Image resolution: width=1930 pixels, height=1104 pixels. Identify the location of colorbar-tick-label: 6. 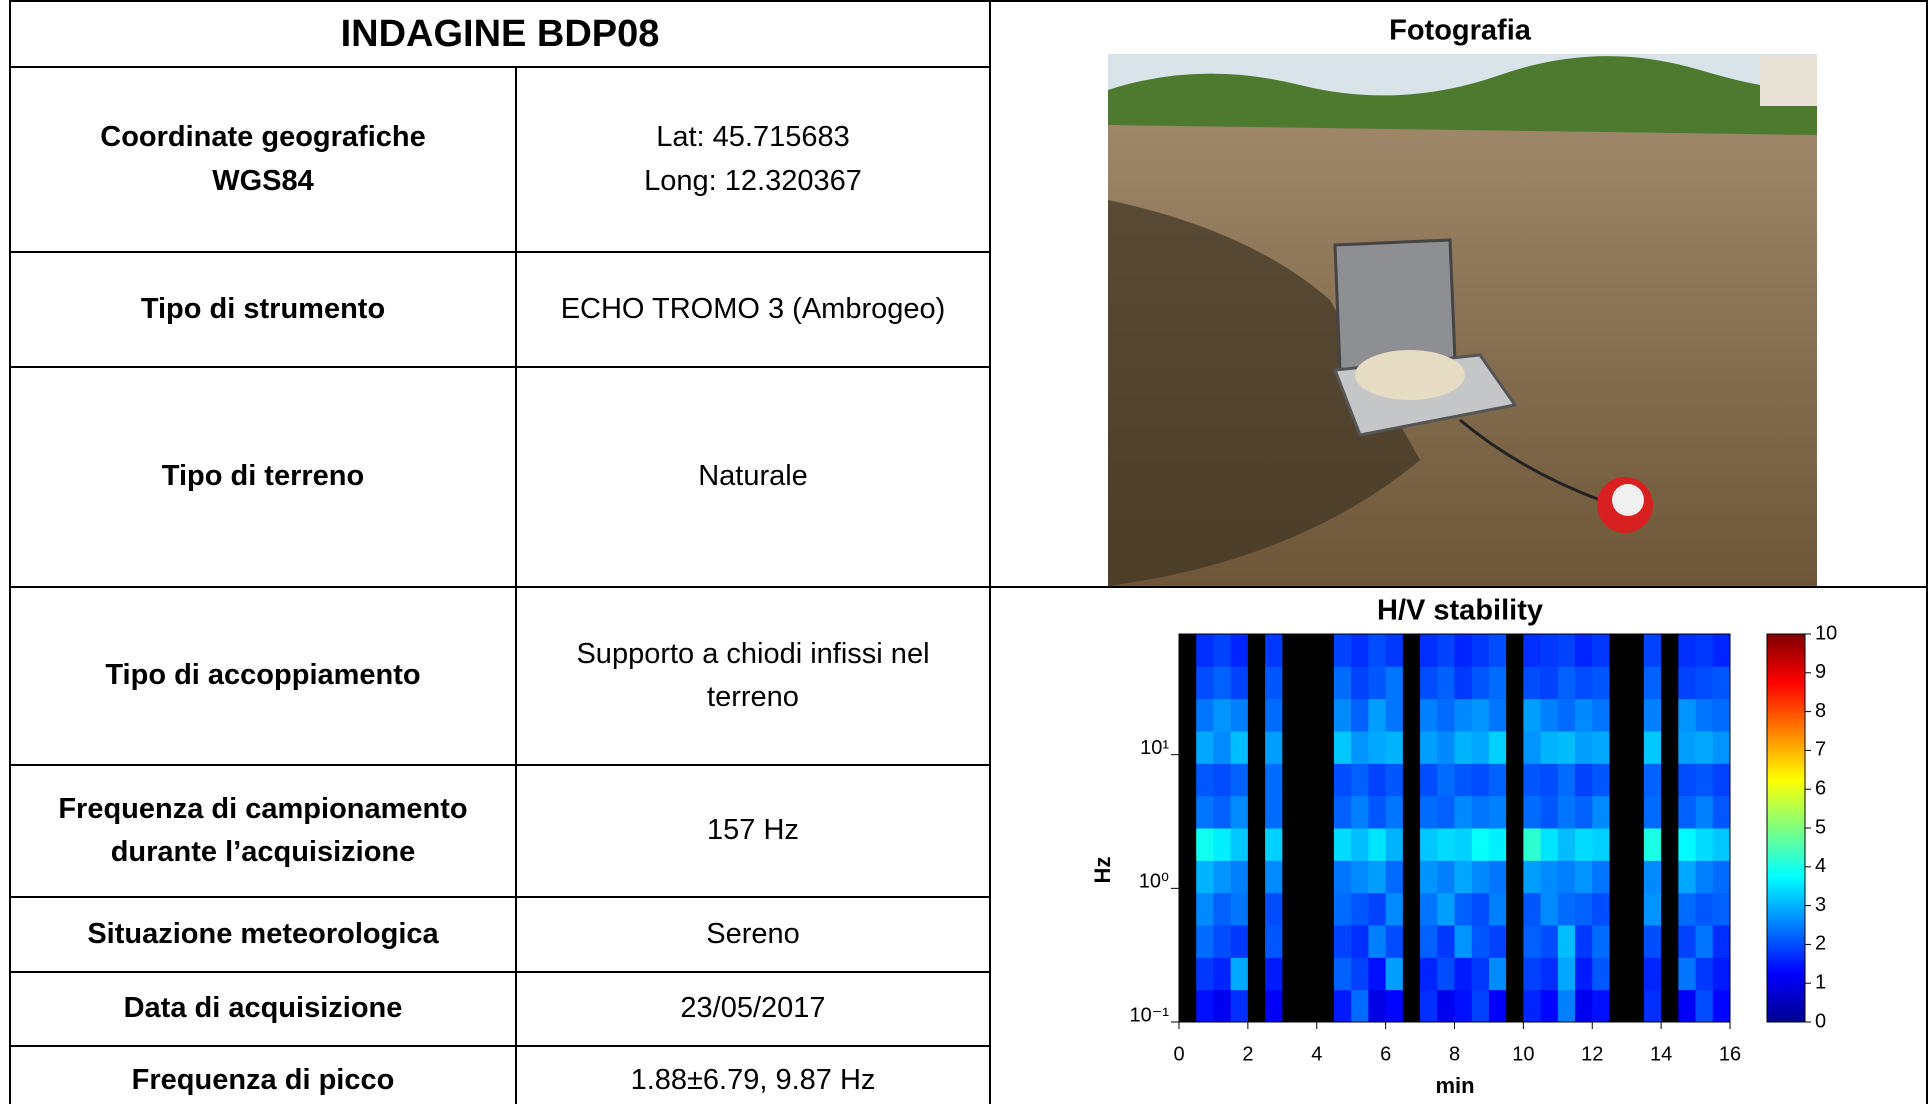
(1820, 788).